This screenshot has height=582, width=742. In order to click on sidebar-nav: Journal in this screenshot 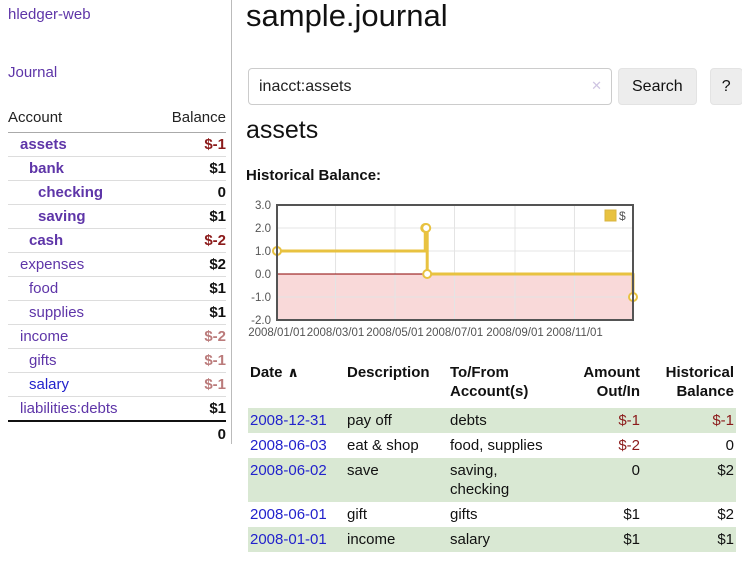, I will do `click(32, 72)`.